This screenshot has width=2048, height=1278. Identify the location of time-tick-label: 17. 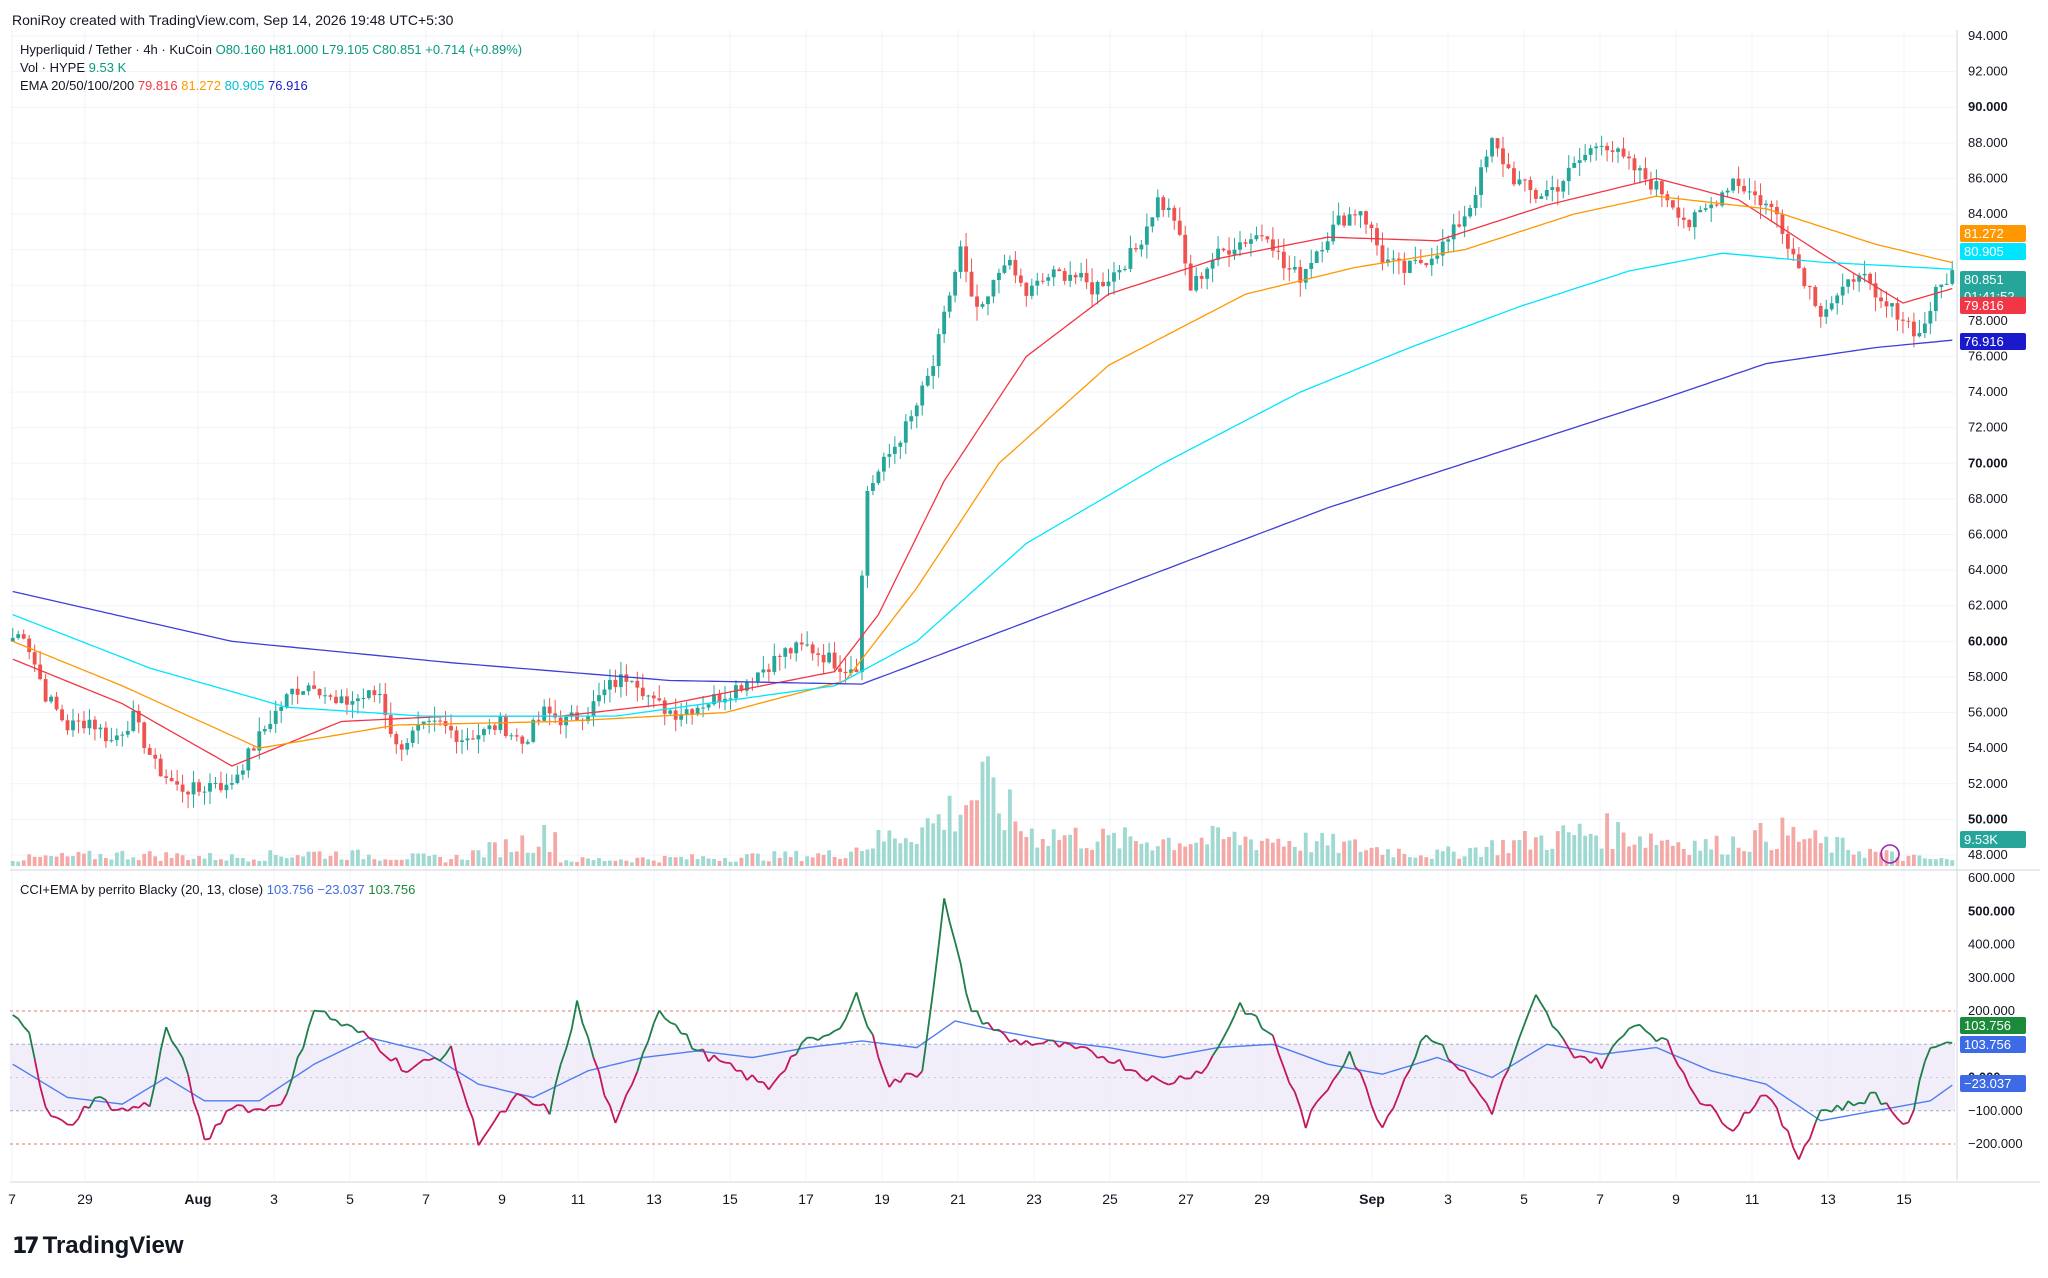
(806, 1199).